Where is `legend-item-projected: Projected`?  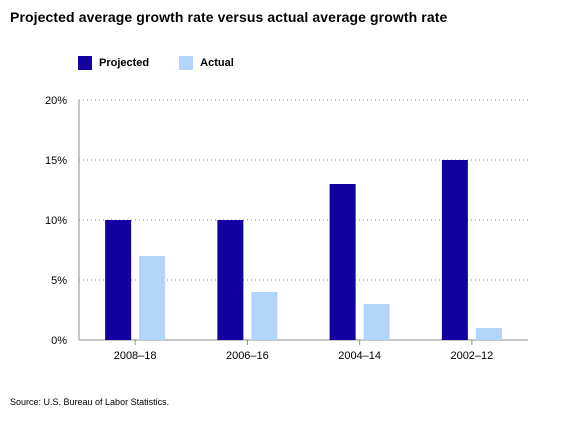
legend-item-projected: Projected is located at coordinates (113, 63).